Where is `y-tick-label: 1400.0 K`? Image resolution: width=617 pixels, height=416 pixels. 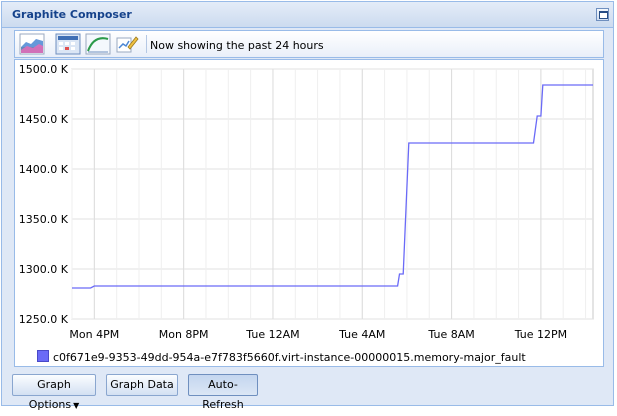 y-tick-label: 1400.0 K is located at coordinates (44, 169).